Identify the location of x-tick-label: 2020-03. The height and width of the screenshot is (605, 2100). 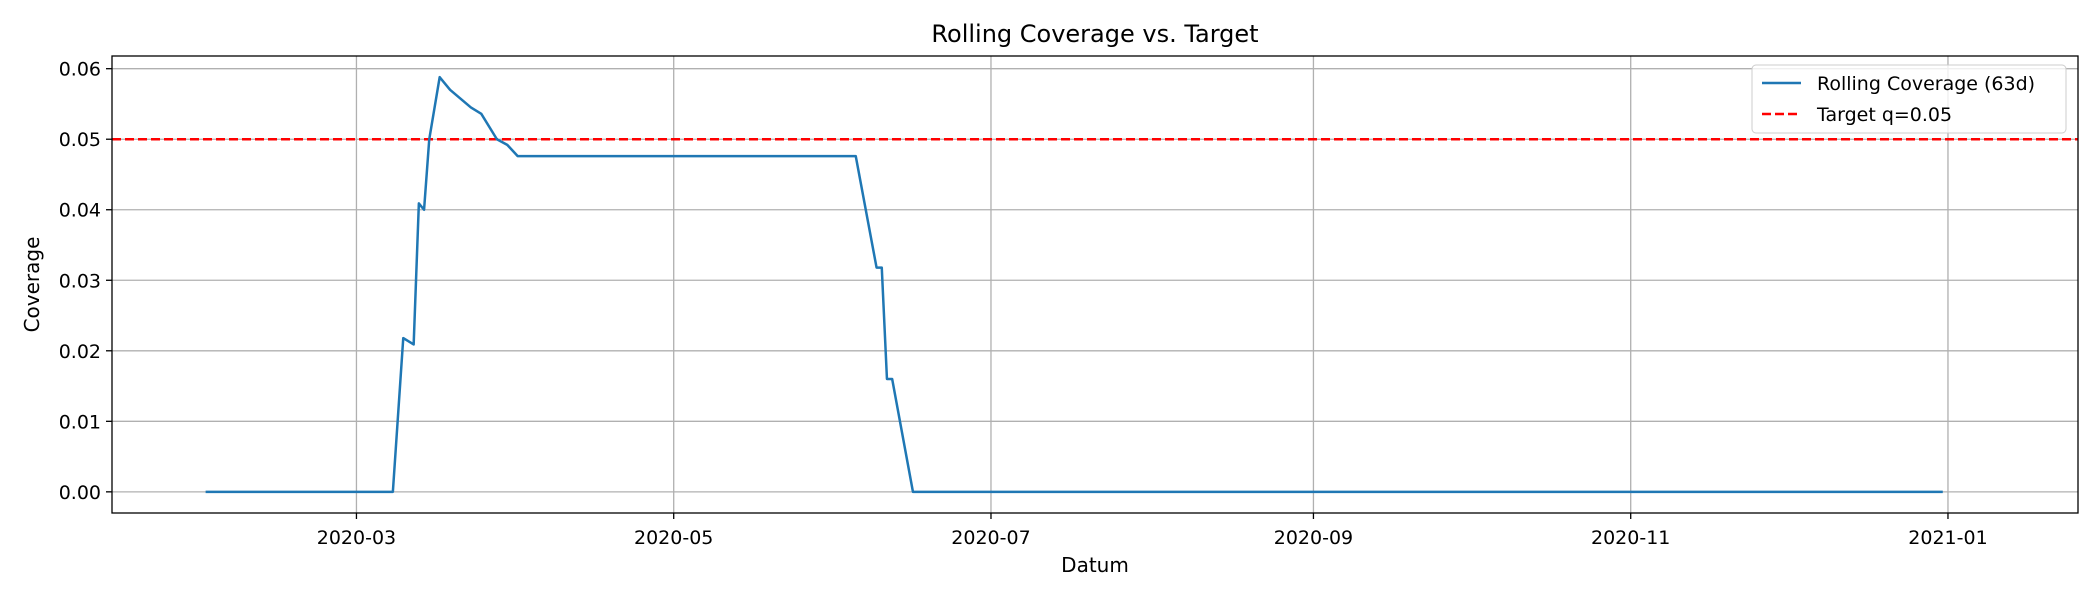
(356, 538).